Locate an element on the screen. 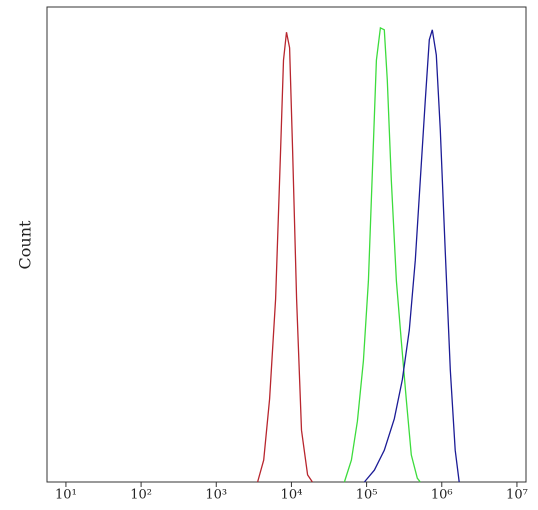 The image size is (538, 510). x-tick-label: 10³ is located at coordinates (216, 495).